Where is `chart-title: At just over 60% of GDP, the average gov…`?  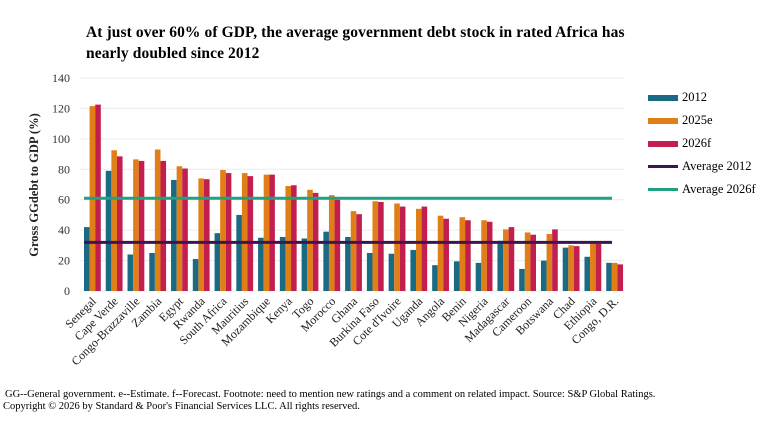
chart-title: At just over 60% of GDP, the average gov… is located at coordinates (355, 43).